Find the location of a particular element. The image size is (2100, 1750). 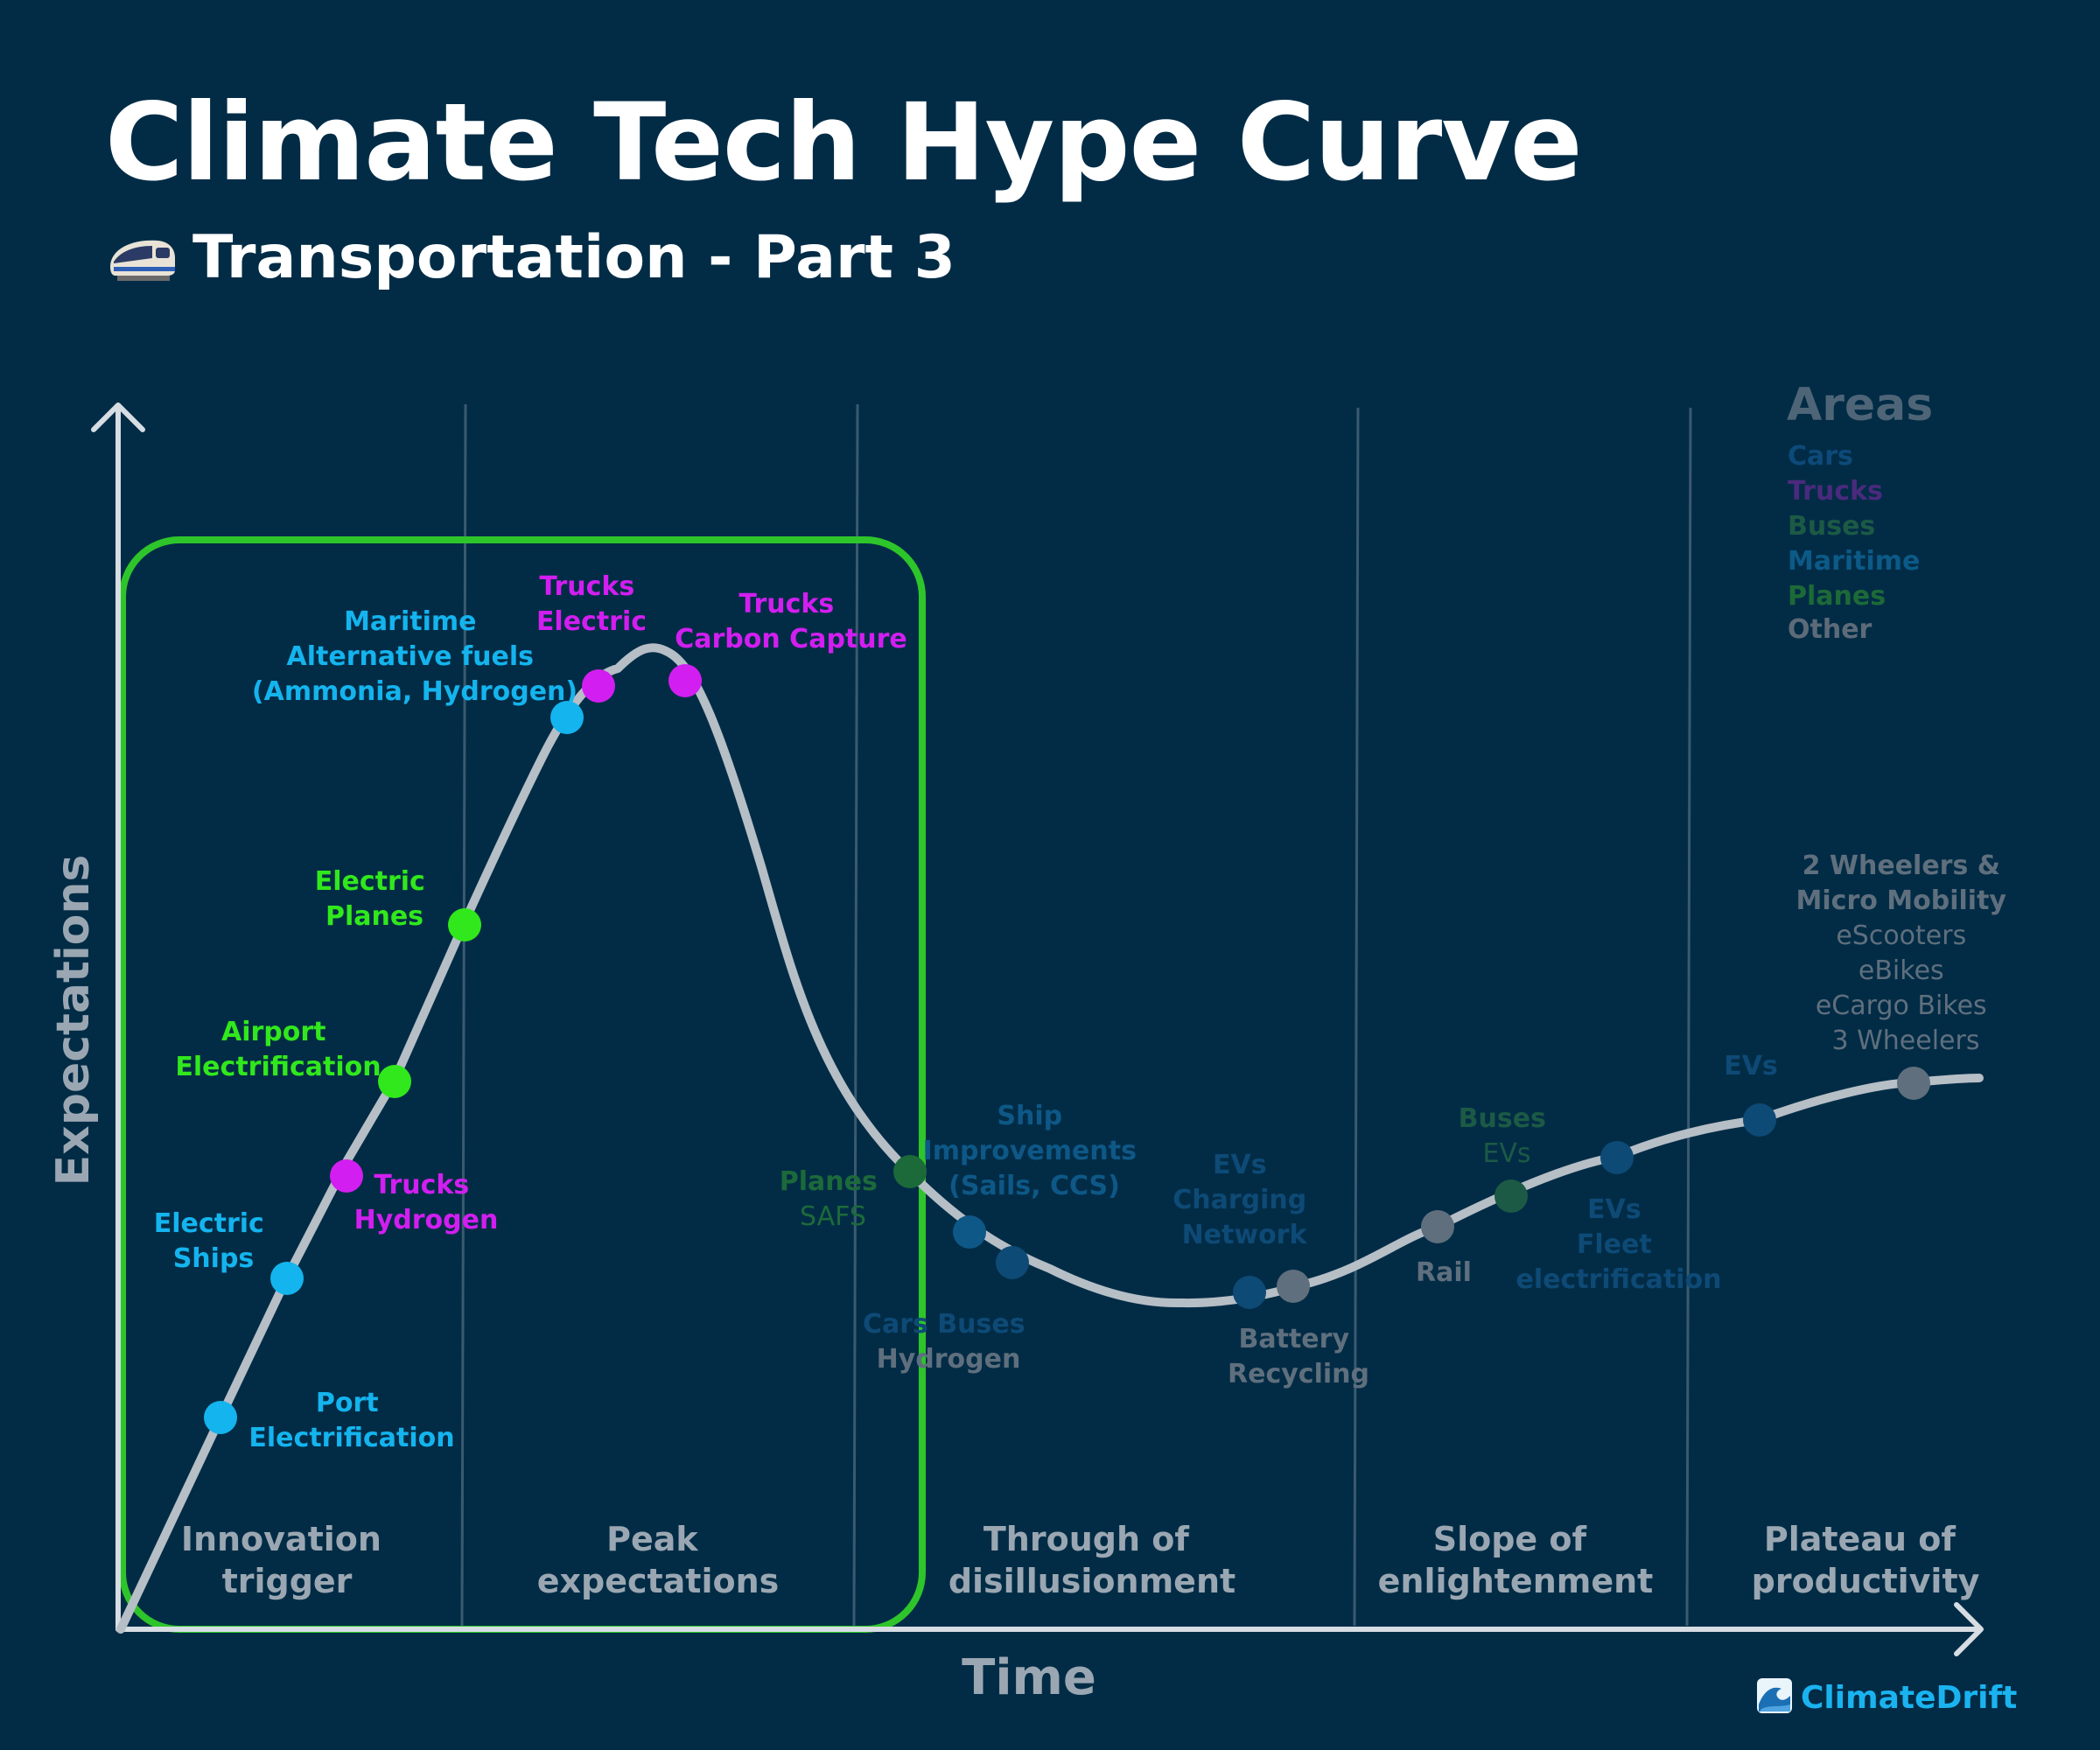

label-buses-evs: Buses EVs is located at coordinates (1507, 1136).